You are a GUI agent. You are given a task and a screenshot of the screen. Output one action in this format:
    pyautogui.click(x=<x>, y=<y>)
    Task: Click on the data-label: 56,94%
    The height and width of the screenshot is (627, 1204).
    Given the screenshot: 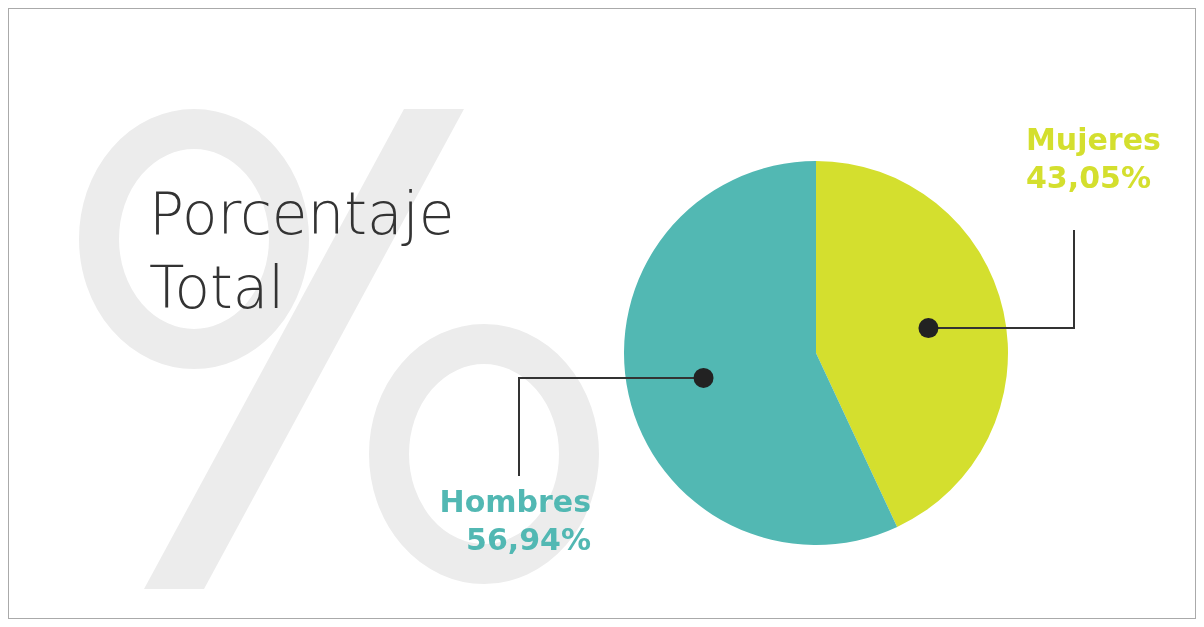 What is the action you would take?
    pyautogui.click(x=528, y=539)
    